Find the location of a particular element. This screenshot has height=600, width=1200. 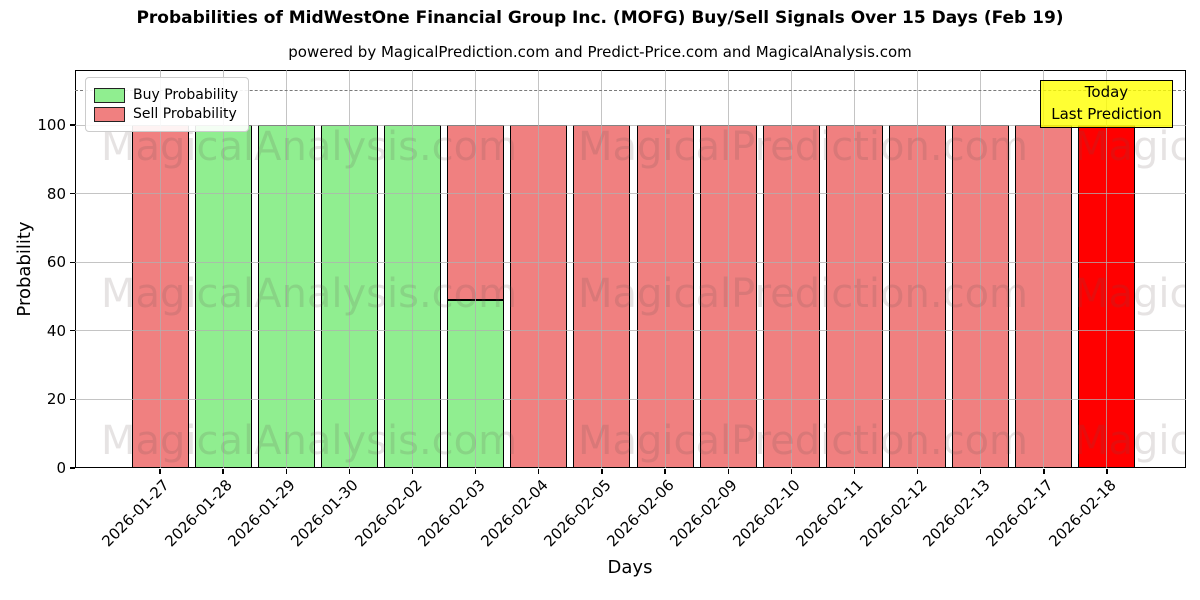

x-tick-label: 2026-02-10 is located at coordinates (767, 513).